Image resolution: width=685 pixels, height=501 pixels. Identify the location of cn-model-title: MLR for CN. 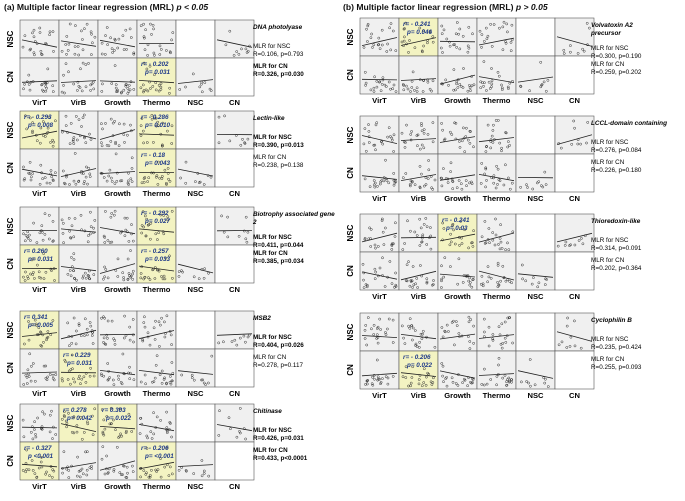
(270, 66).